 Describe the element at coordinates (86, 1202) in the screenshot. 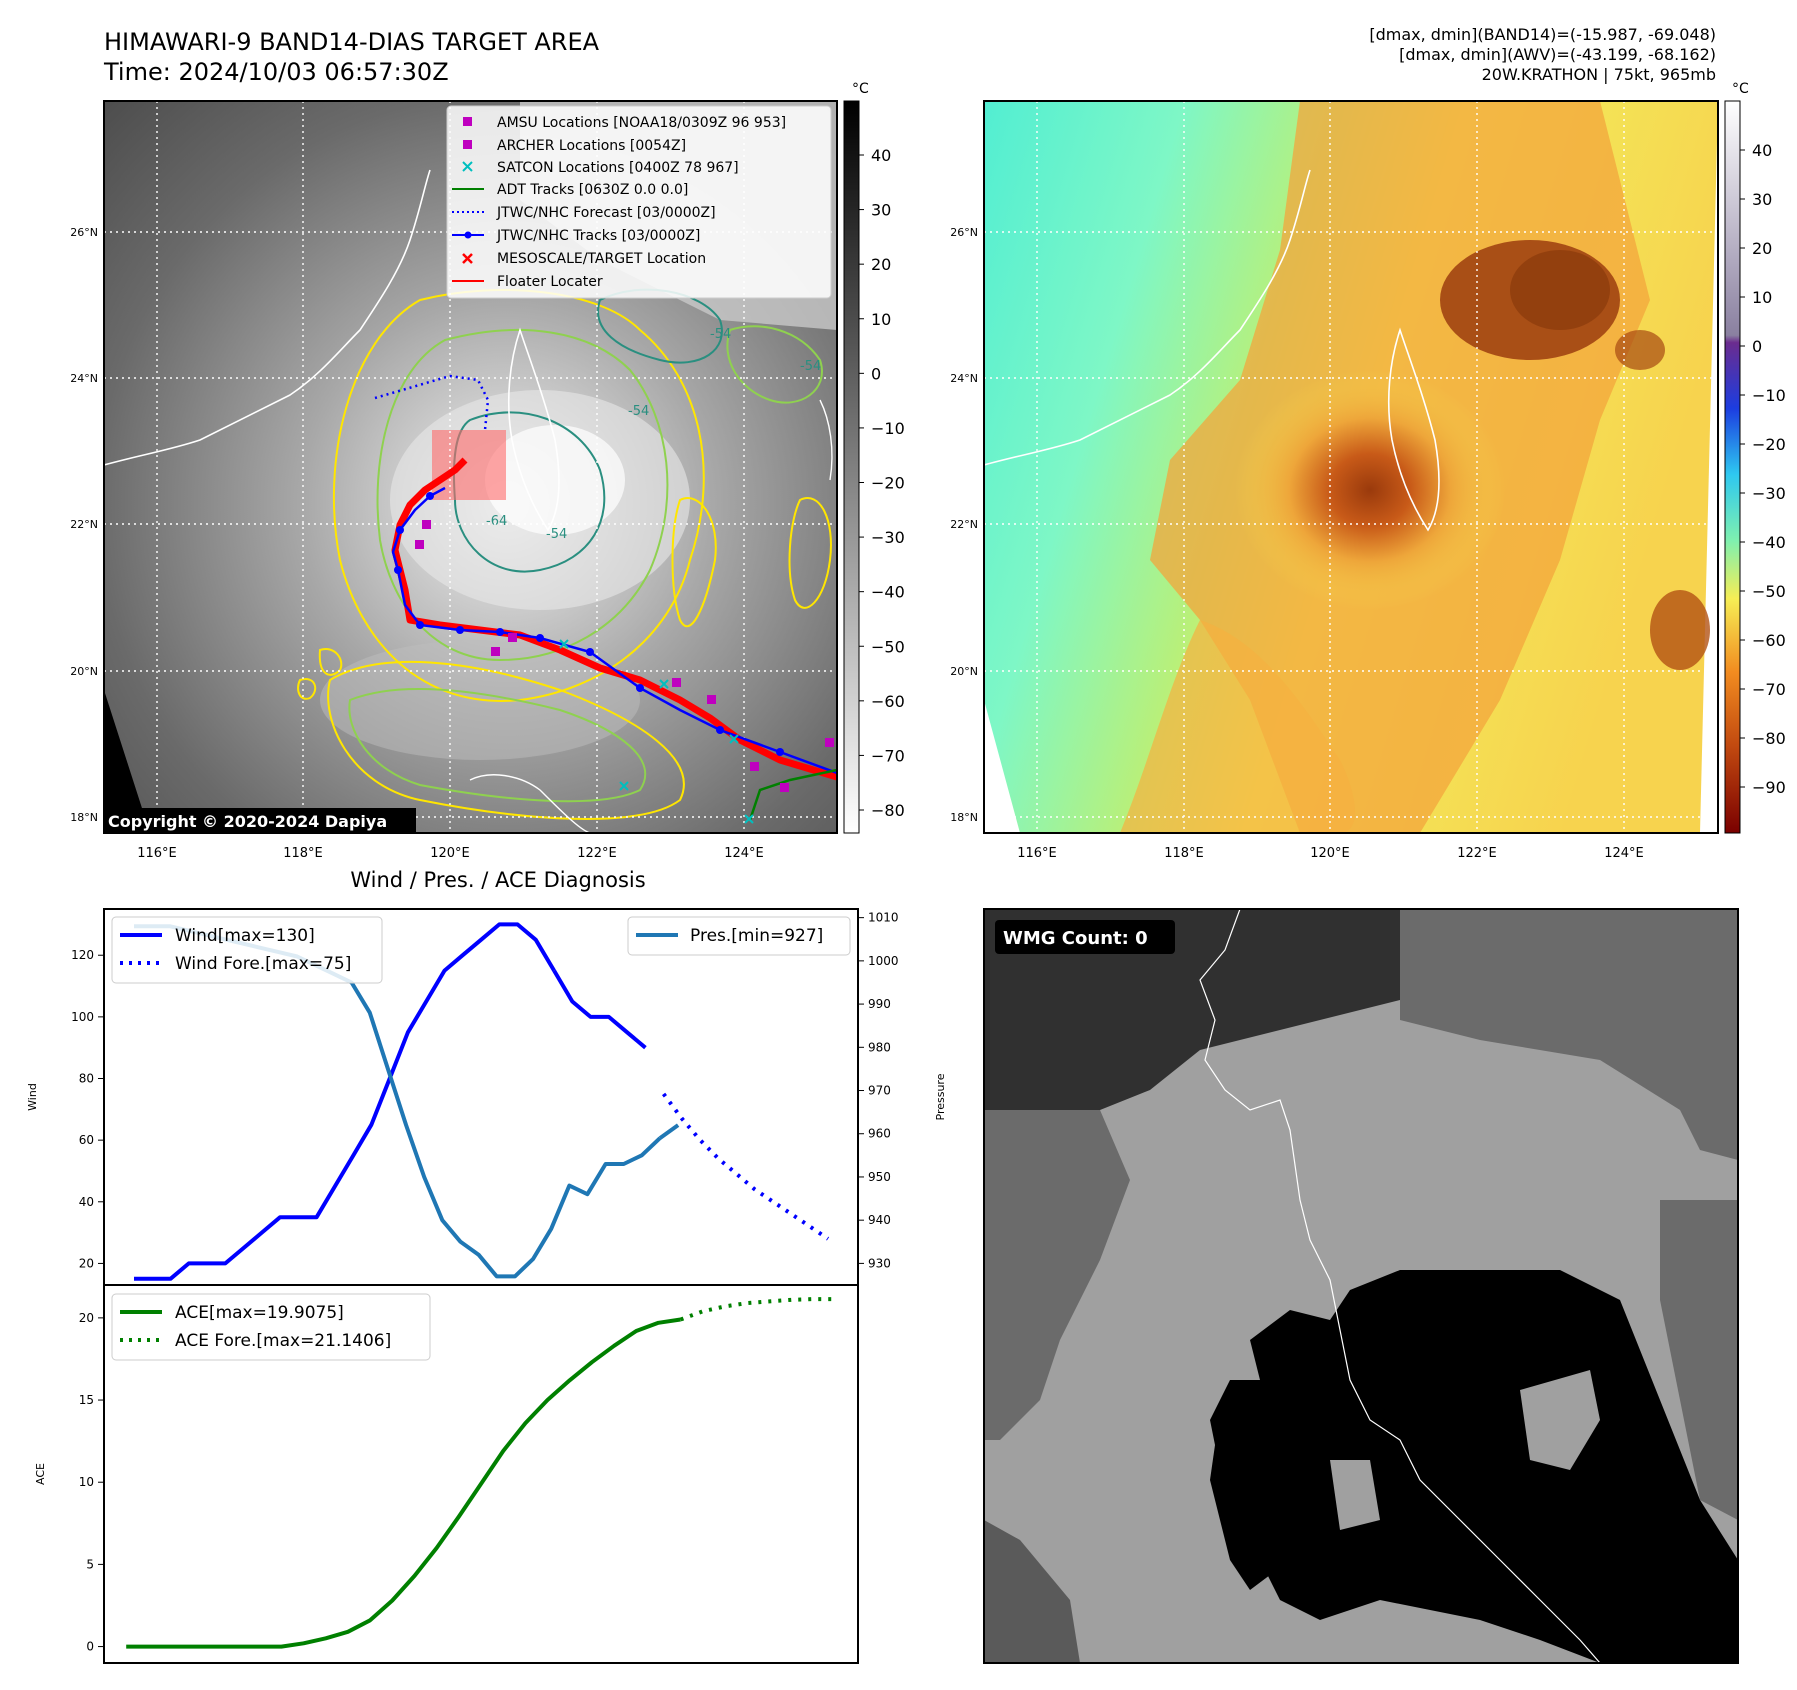

I see `wind-ytick-label: 40` at that location.